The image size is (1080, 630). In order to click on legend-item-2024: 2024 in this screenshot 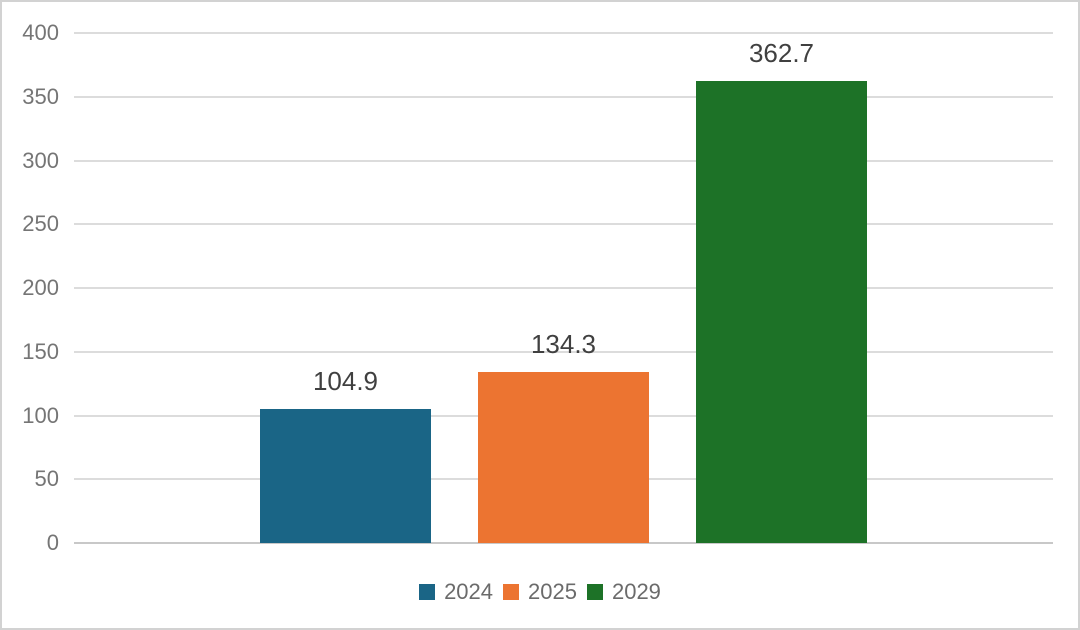, I will do `click(456, 592)`.